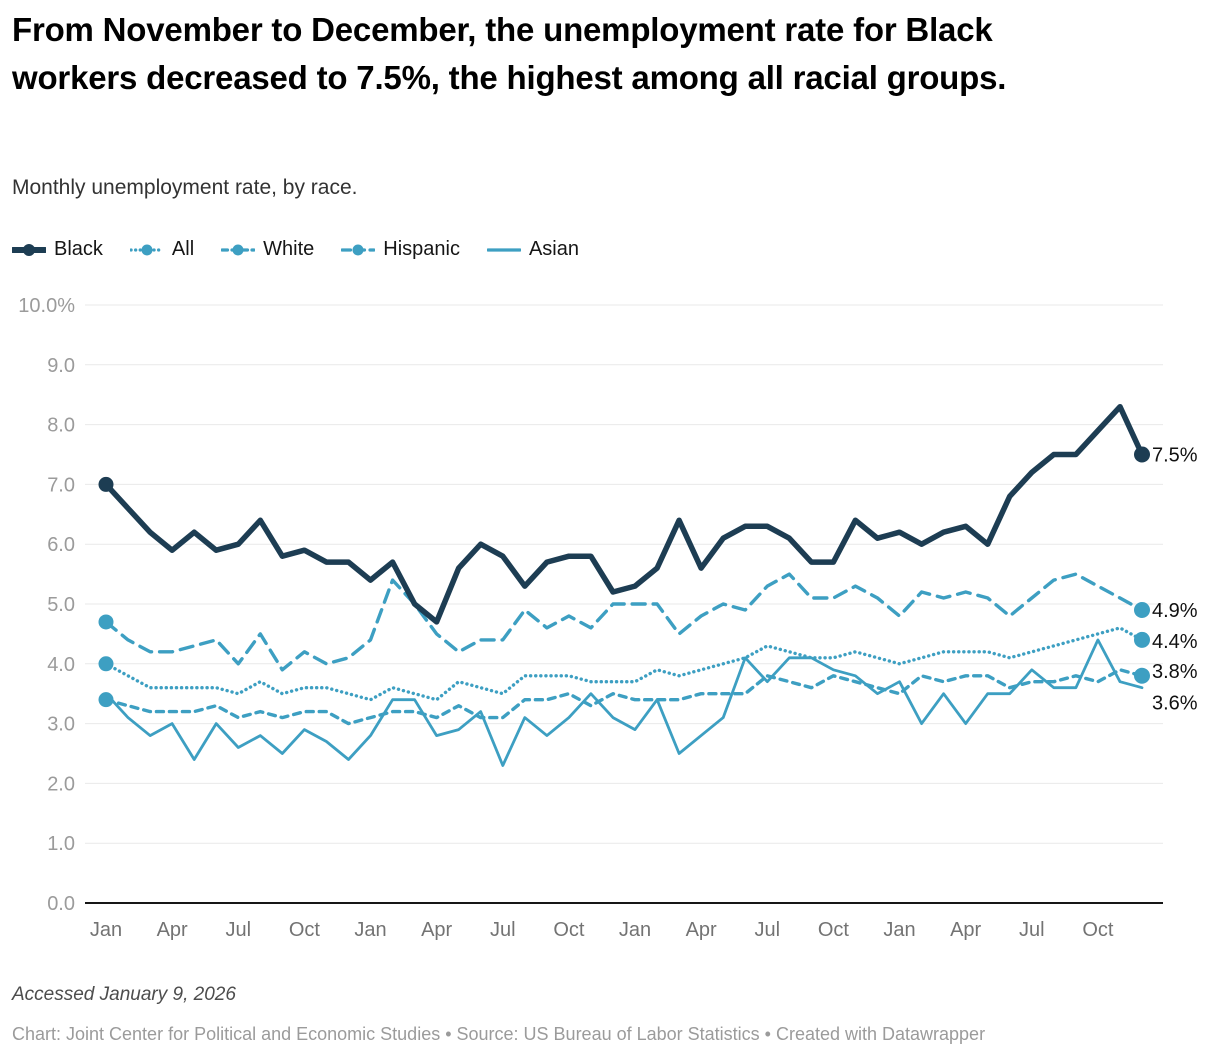 This screenshot has width=1220, height=1058. Describe the element at coordinates (289, 249) in the screenshot. I see `legend-label: White` at that location.